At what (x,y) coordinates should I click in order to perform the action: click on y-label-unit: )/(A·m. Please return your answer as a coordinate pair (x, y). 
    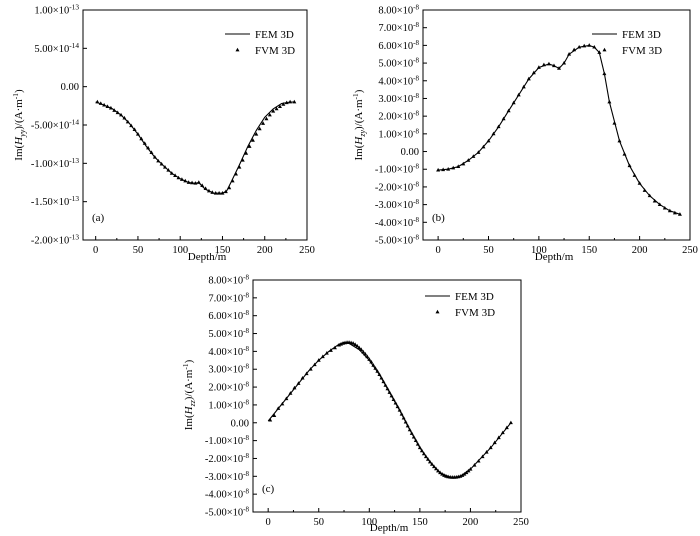
    Looking at the image, I should click on (359, 114).